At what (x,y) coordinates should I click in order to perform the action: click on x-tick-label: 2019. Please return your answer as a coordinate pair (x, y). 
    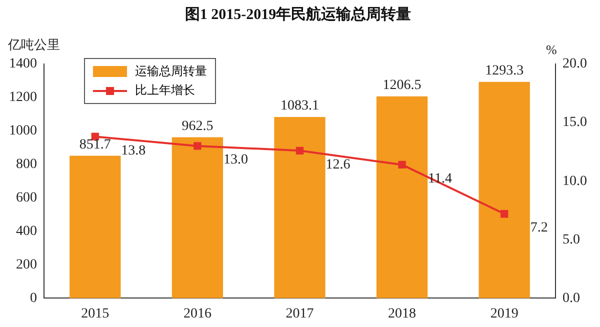
    Looking at the image, I should click on (504, 314).